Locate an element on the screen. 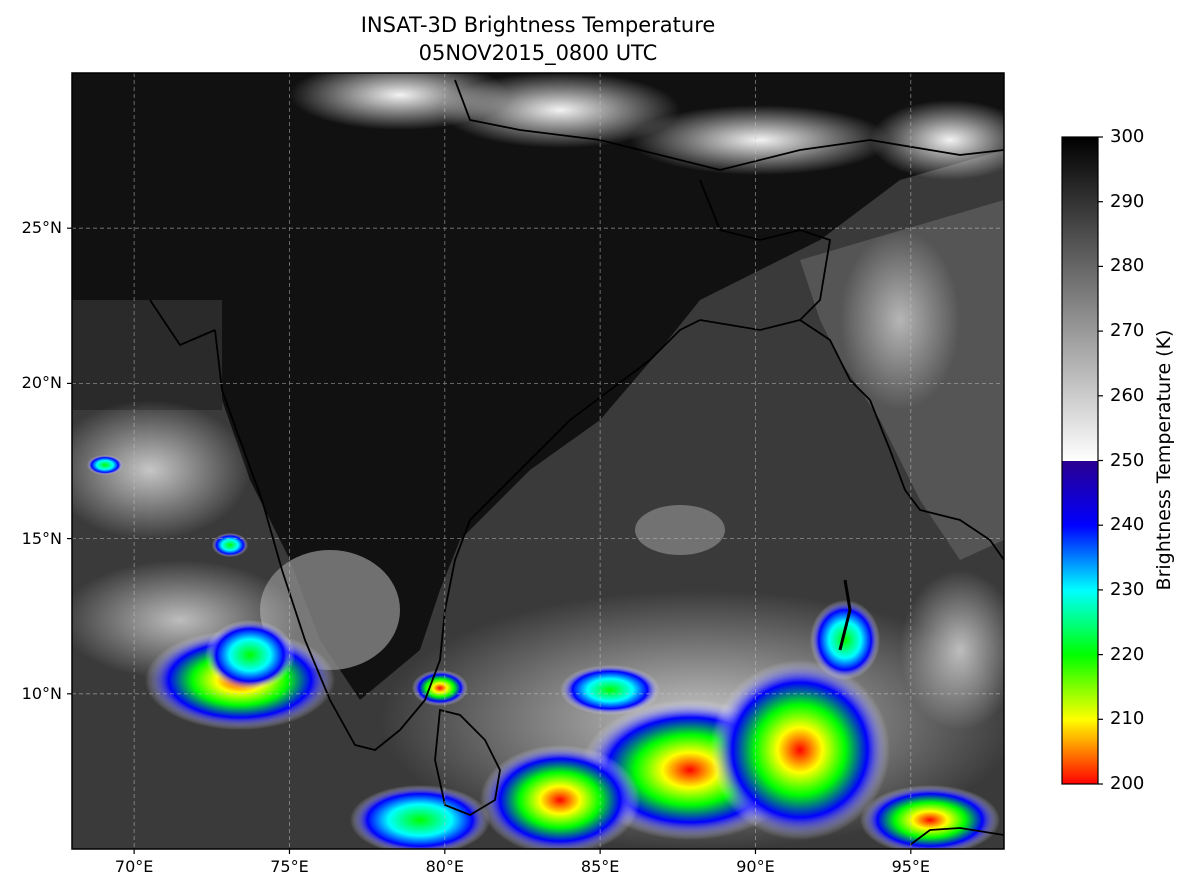  lon-tick-label: 80°E is located at coordinates (445, 866).